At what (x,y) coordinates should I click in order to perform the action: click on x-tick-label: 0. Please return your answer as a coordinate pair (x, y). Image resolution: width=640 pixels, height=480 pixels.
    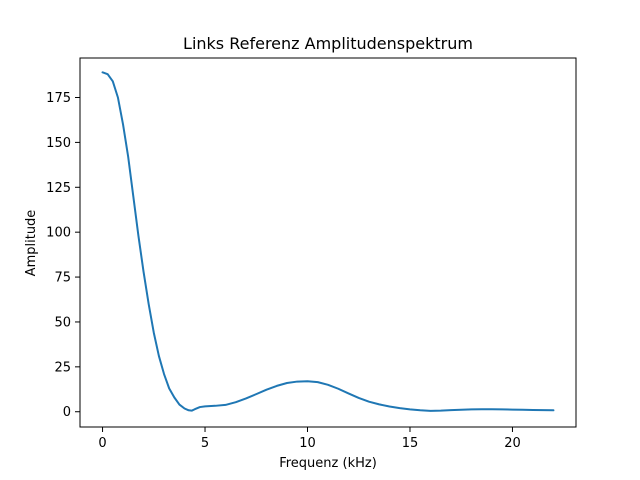
    Looking at the image, I should click on (102, 443).